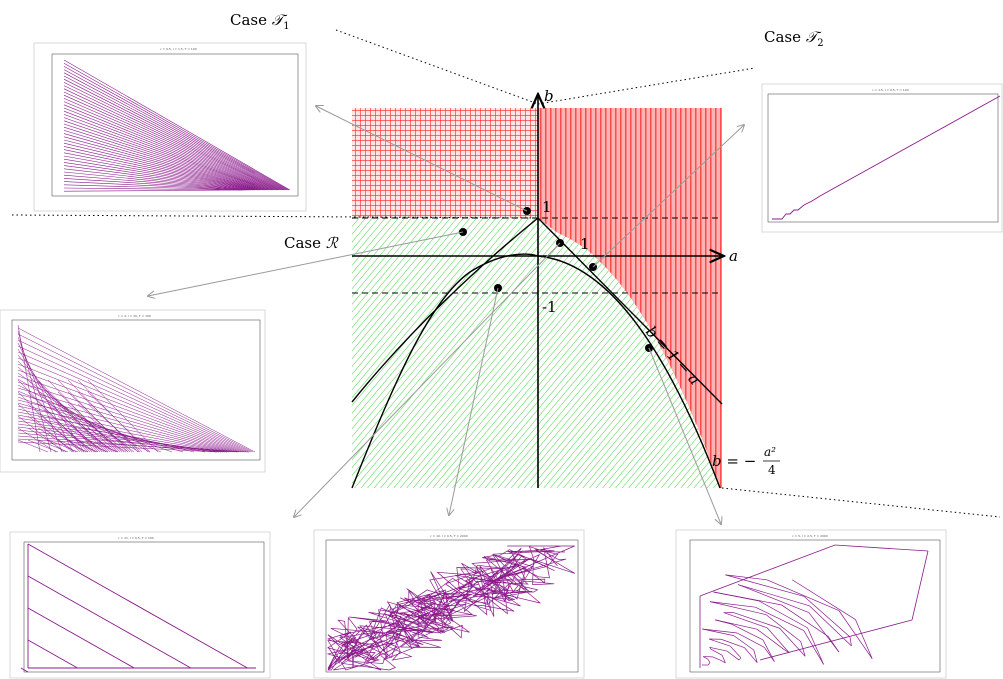 The image size is (1003, 679). I want to click on pointer-arrow-r1, so click(306, 263).